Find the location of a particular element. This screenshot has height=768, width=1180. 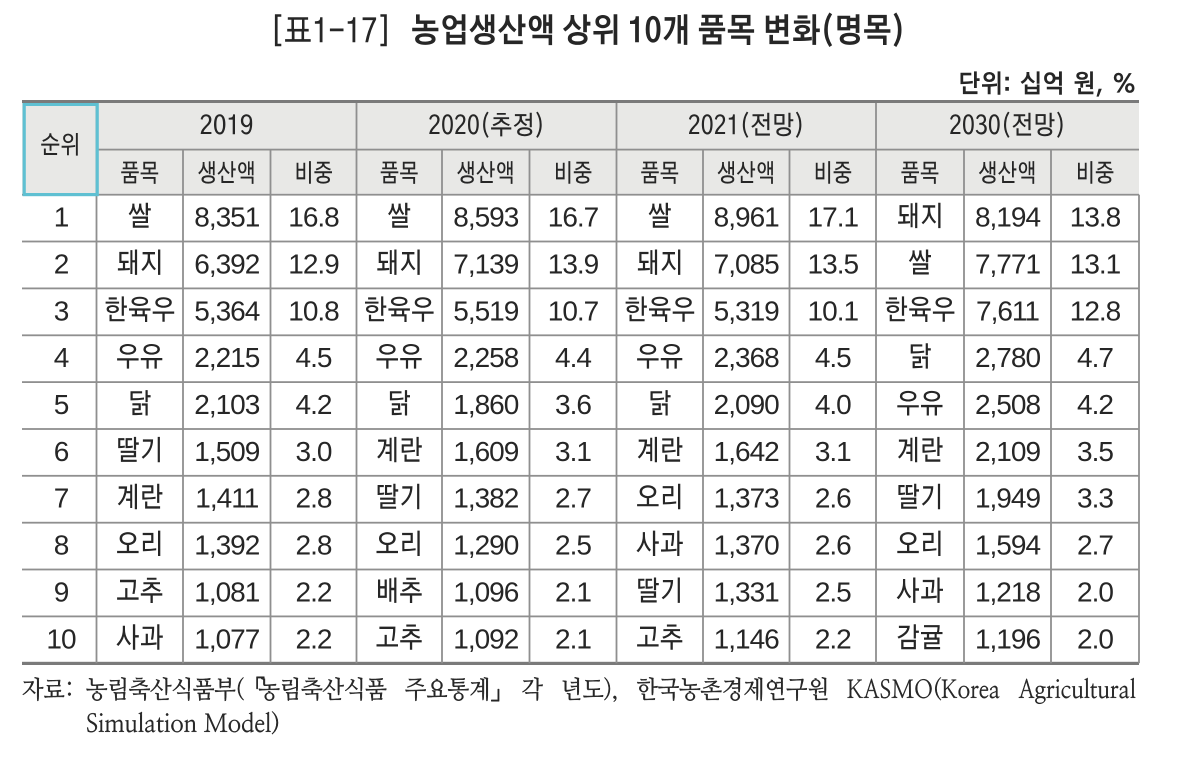

svg-text: 3.6 is located at coordinates (573, 404).